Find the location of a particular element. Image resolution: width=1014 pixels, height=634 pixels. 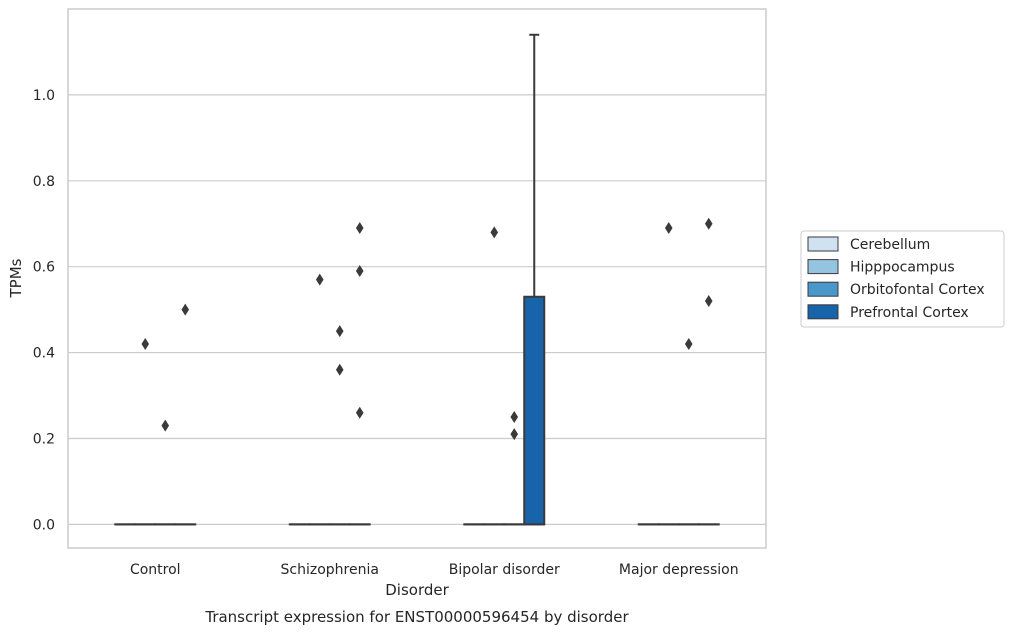

y-tick-label: 0.2 is located at coordinates (44, 439).